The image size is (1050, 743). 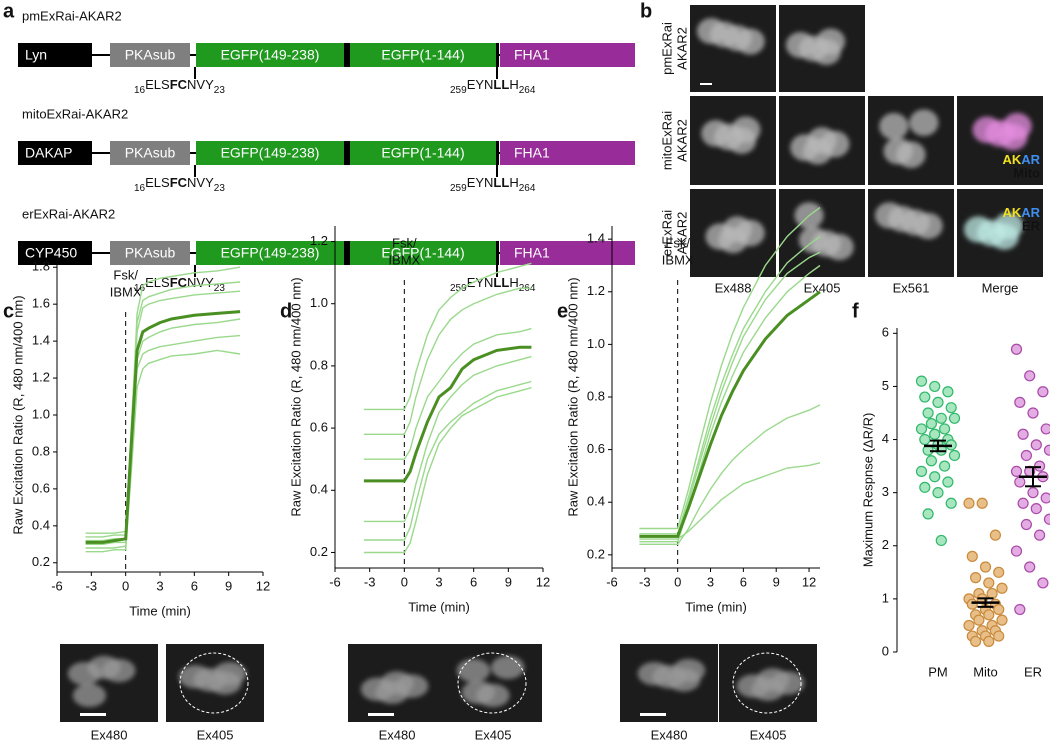 I want to click on domain-label: EGFP(1-144), so click(x=422, y=55).